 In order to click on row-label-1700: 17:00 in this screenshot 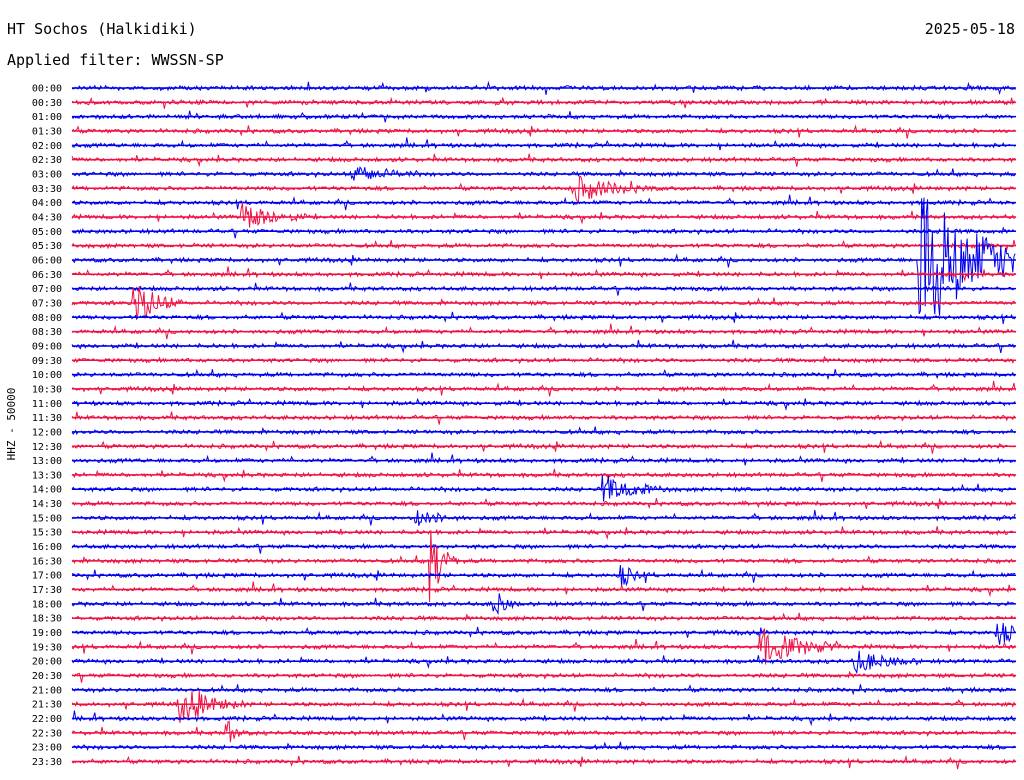, I will do `click(47, 576)`.